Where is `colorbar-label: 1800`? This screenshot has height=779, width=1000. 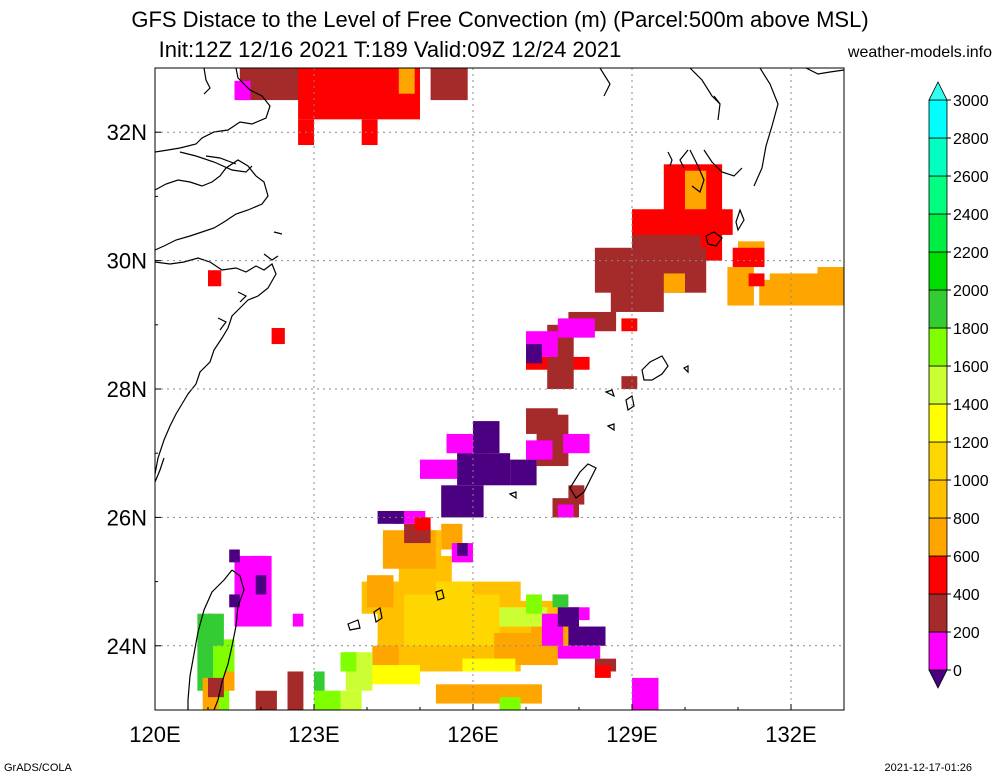 colorbar-label: 1800 is located at coordinates (971, 329).